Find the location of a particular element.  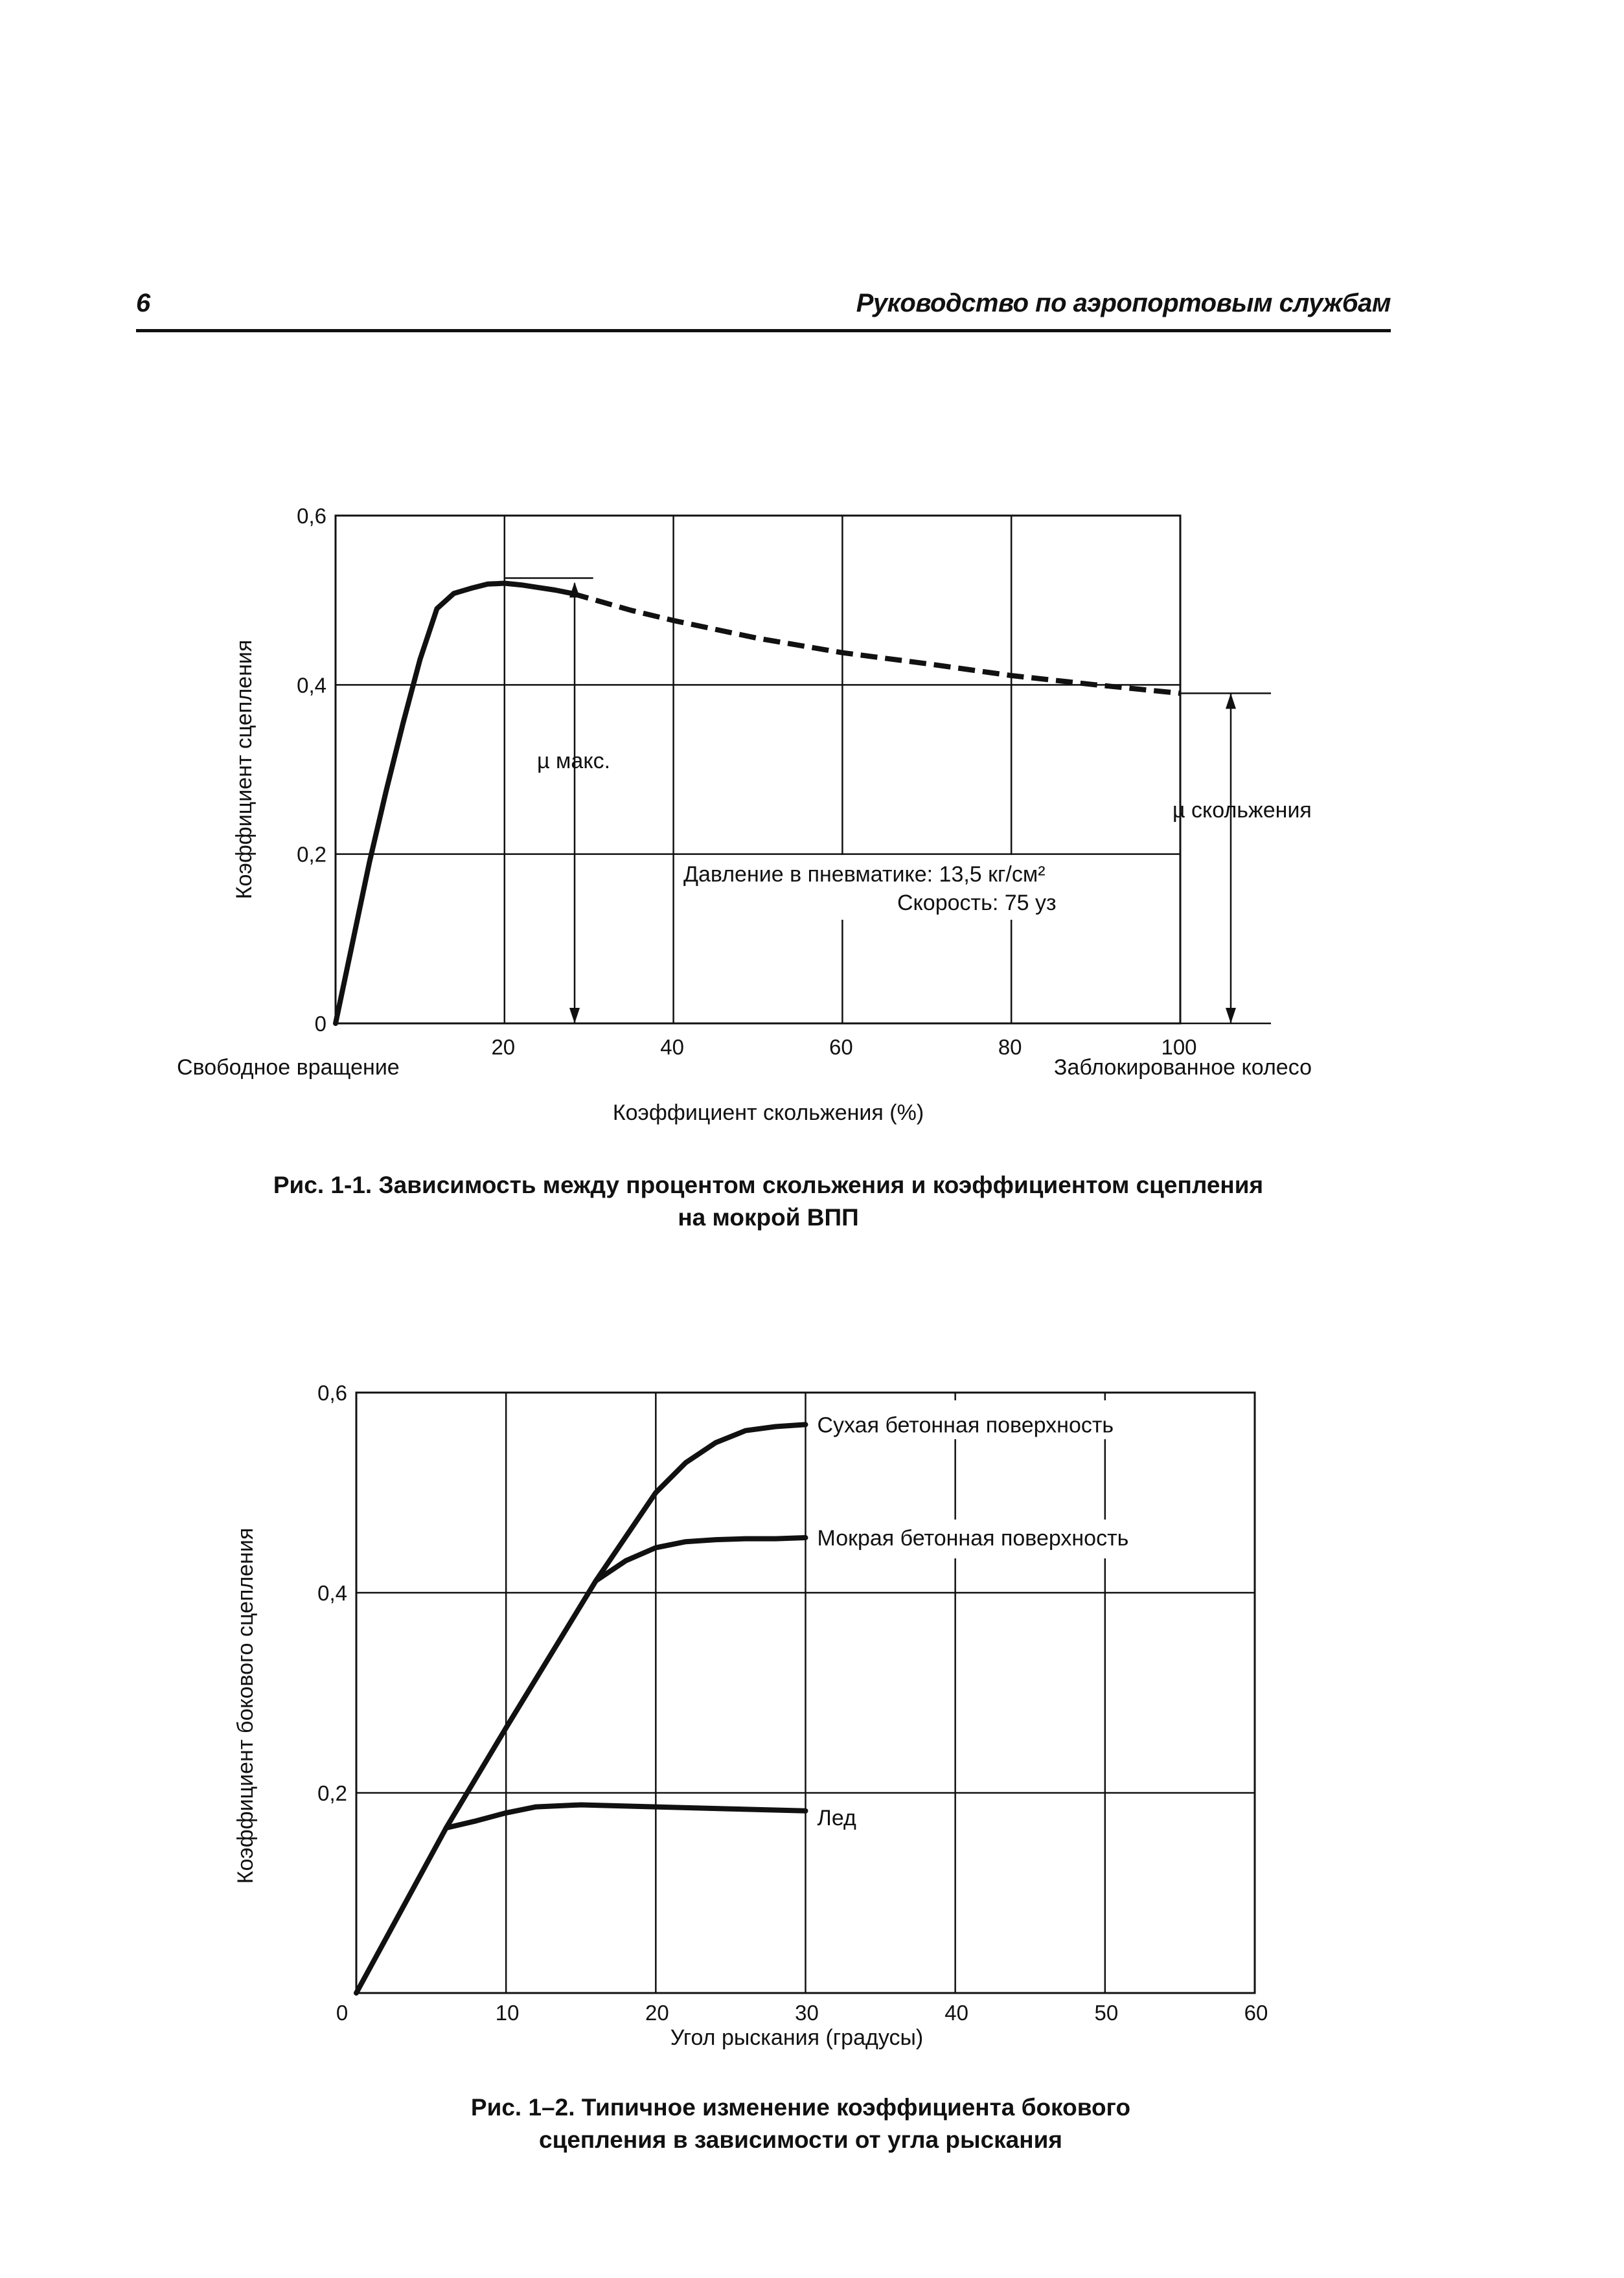

chart1-x-tick-label: 80 is located at coordinates (1010, 1047).